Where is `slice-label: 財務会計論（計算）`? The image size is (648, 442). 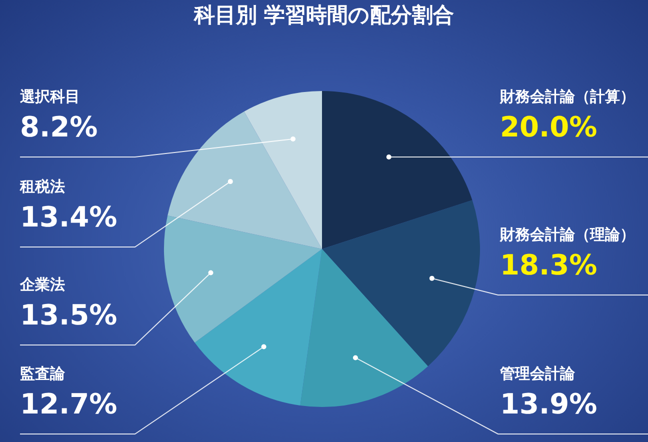
slice-label: 財務会計論（計算） is located at coordinates (567, 96).